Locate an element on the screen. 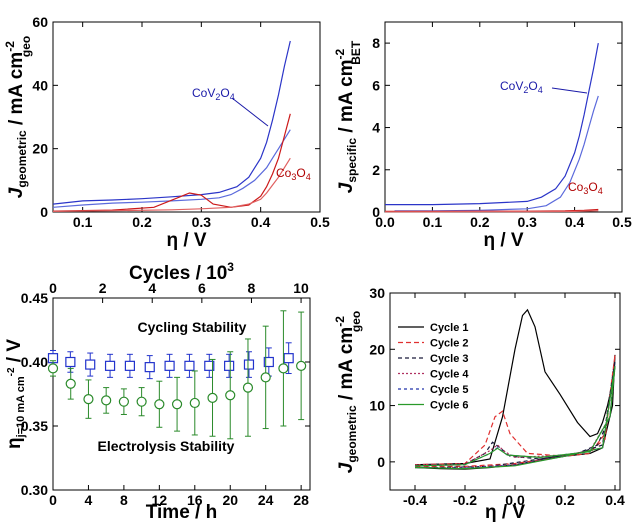 Image resolution: width=632 pixels, height=524 pixels. x2-label-main: Cycles / 10 is located at coordinates (178, 273).